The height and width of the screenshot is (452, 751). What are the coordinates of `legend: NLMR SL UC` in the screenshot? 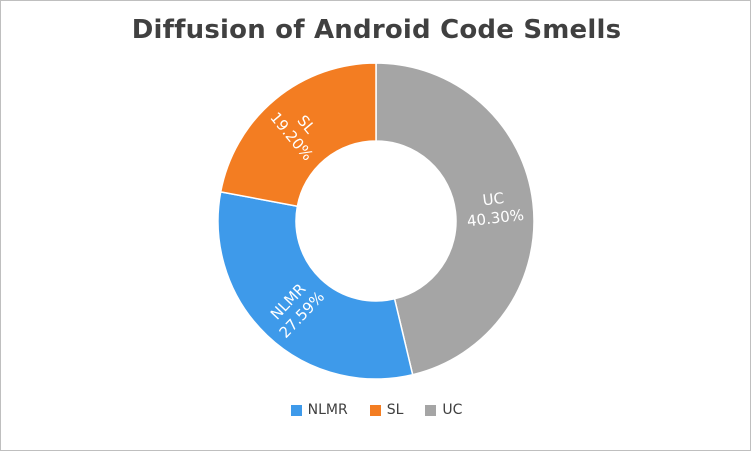 It's located at (376, 410).